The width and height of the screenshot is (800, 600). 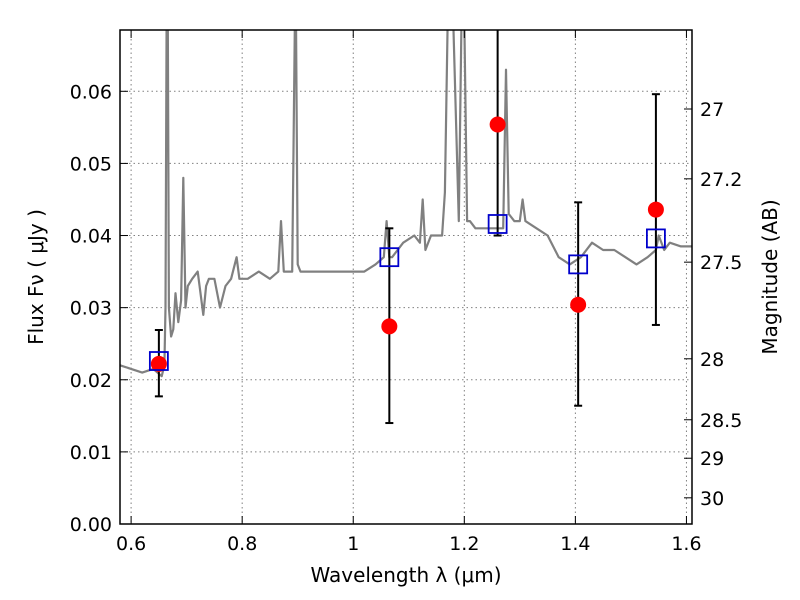 What do you see at coordinates (712, 499) in the screenshot?
I see `y2-tick-label: 30` at bounding box center [712, 499].